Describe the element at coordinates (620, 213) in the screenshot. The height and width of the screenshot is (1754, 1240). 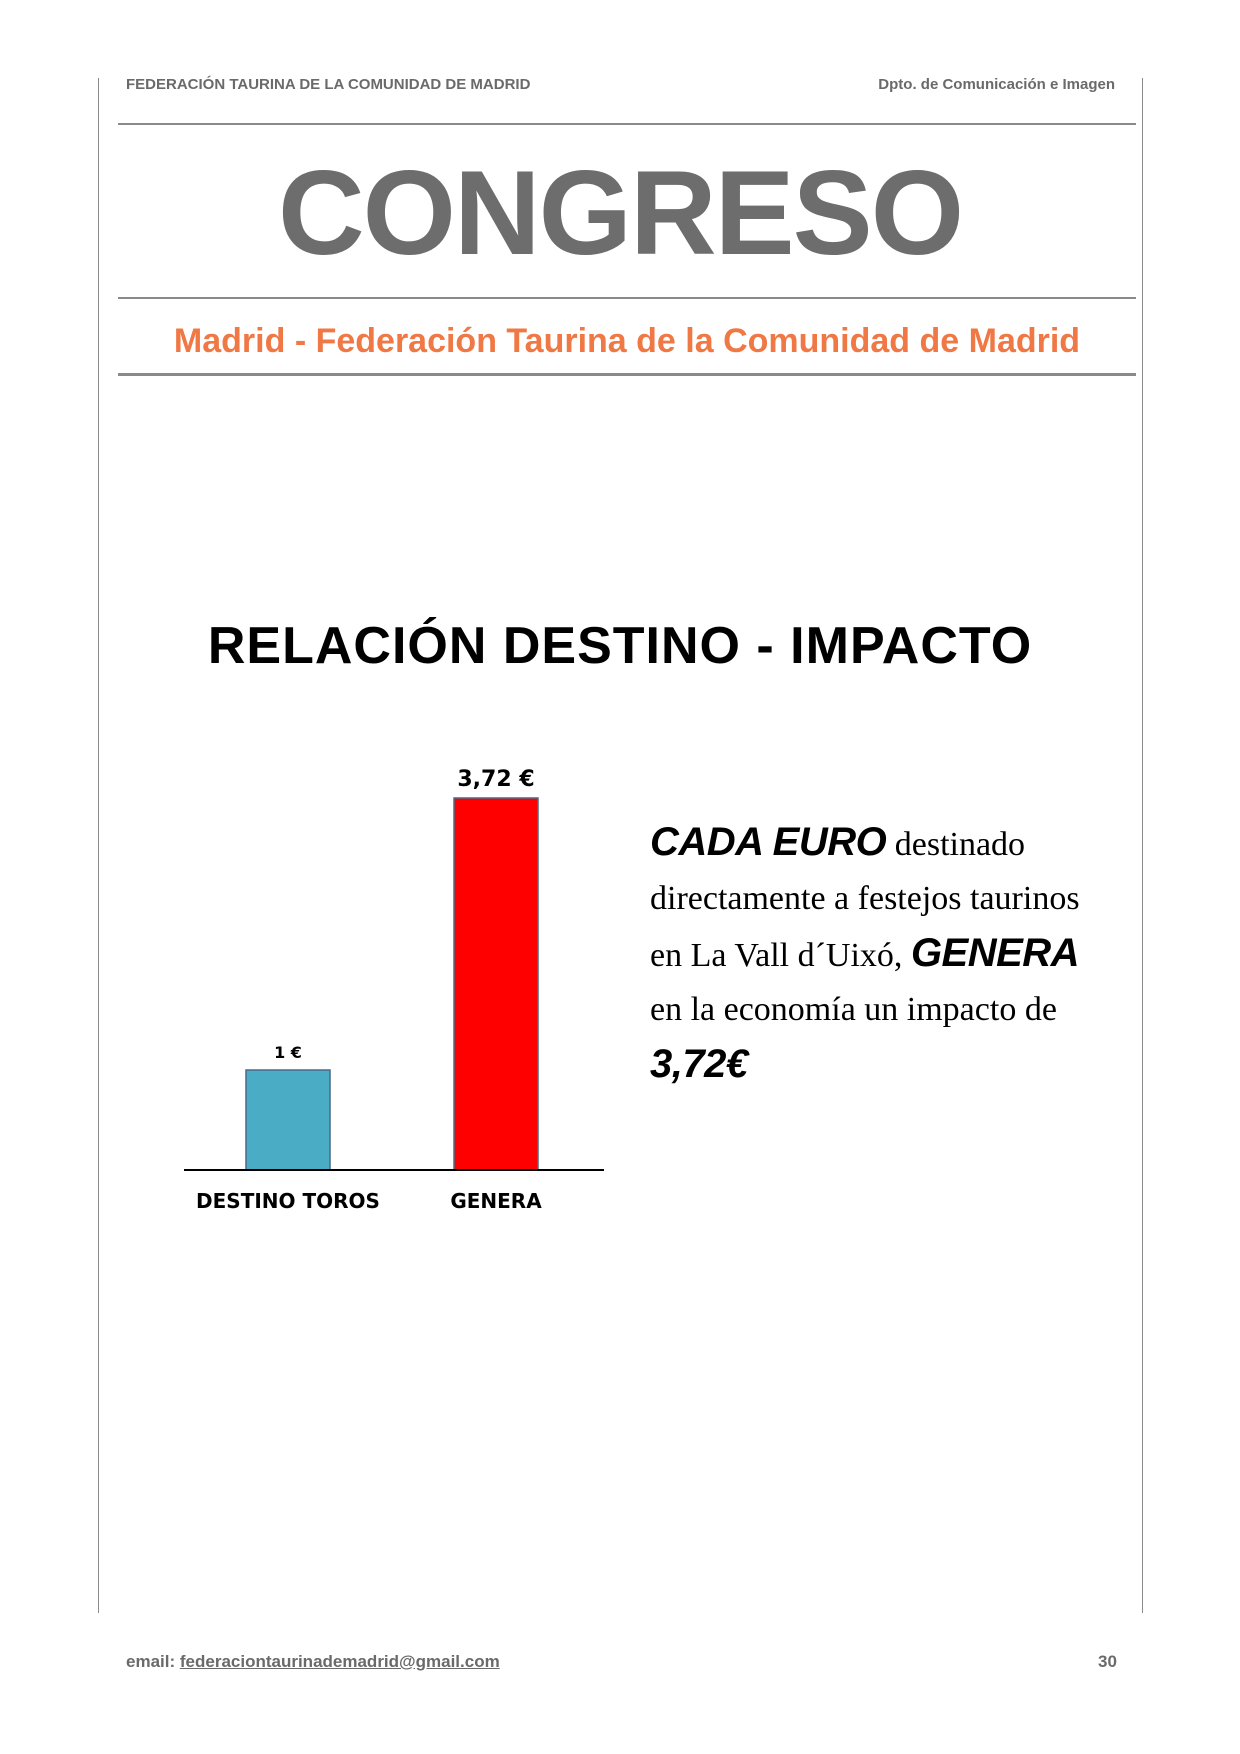
I see `page-title: CONGRESO` at that location.